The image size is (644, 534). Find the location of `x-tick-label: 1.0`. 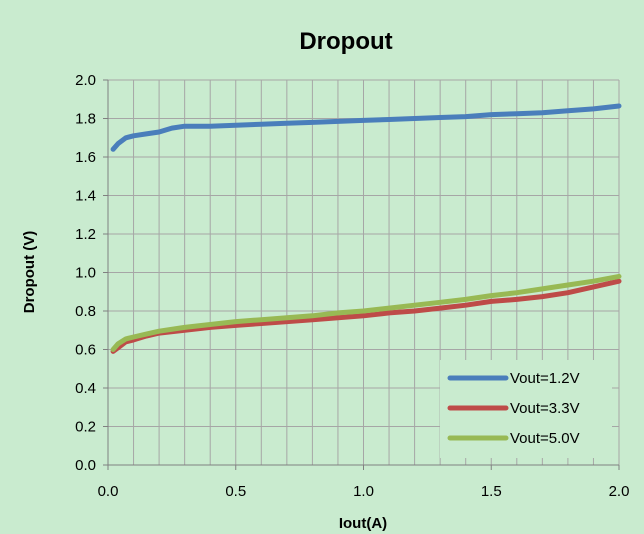

x-tick-label: 1.0 is located at coordinates (363, 491).